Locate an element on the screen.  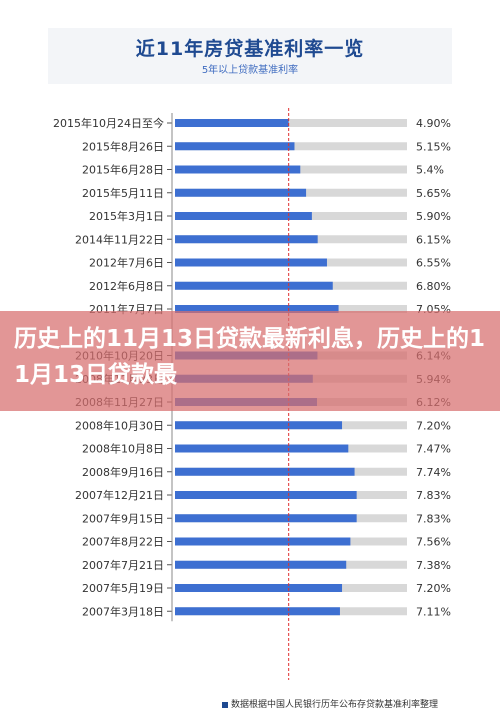
chart-title: 近11年房贷基准利率一览 is located at coordinates (250, 49).